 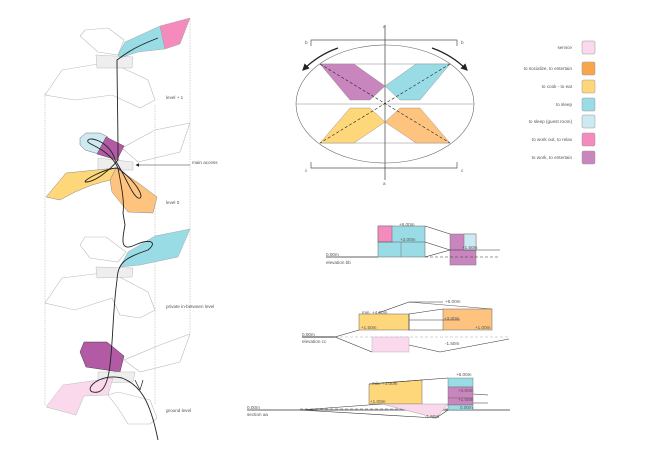 What do you see at coordinates (552, 139) in the screenshot?
I see `legend-label: to work out, to relax` at bounding box center [552, 139].